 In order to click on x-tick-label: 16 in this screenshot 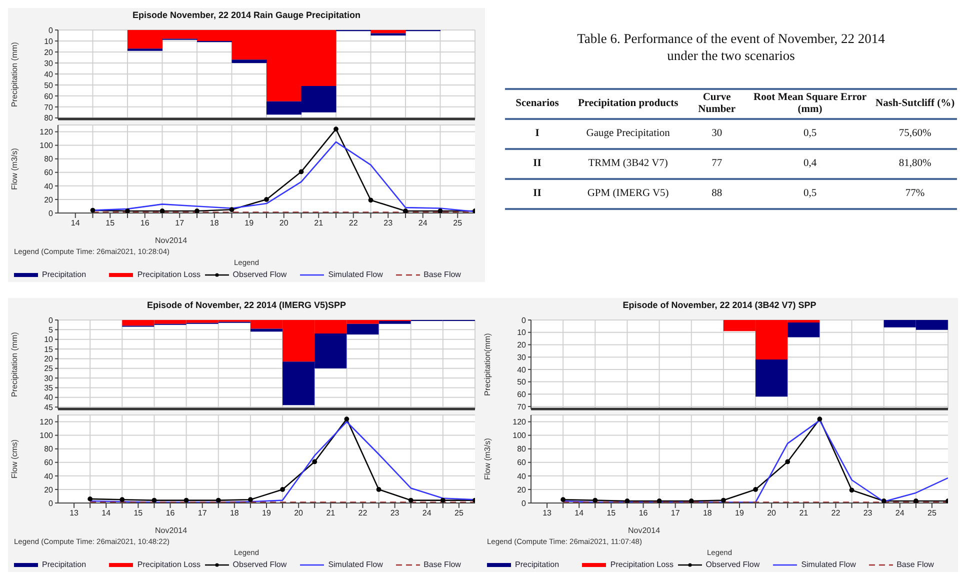, I will do `click(171, 513)`.